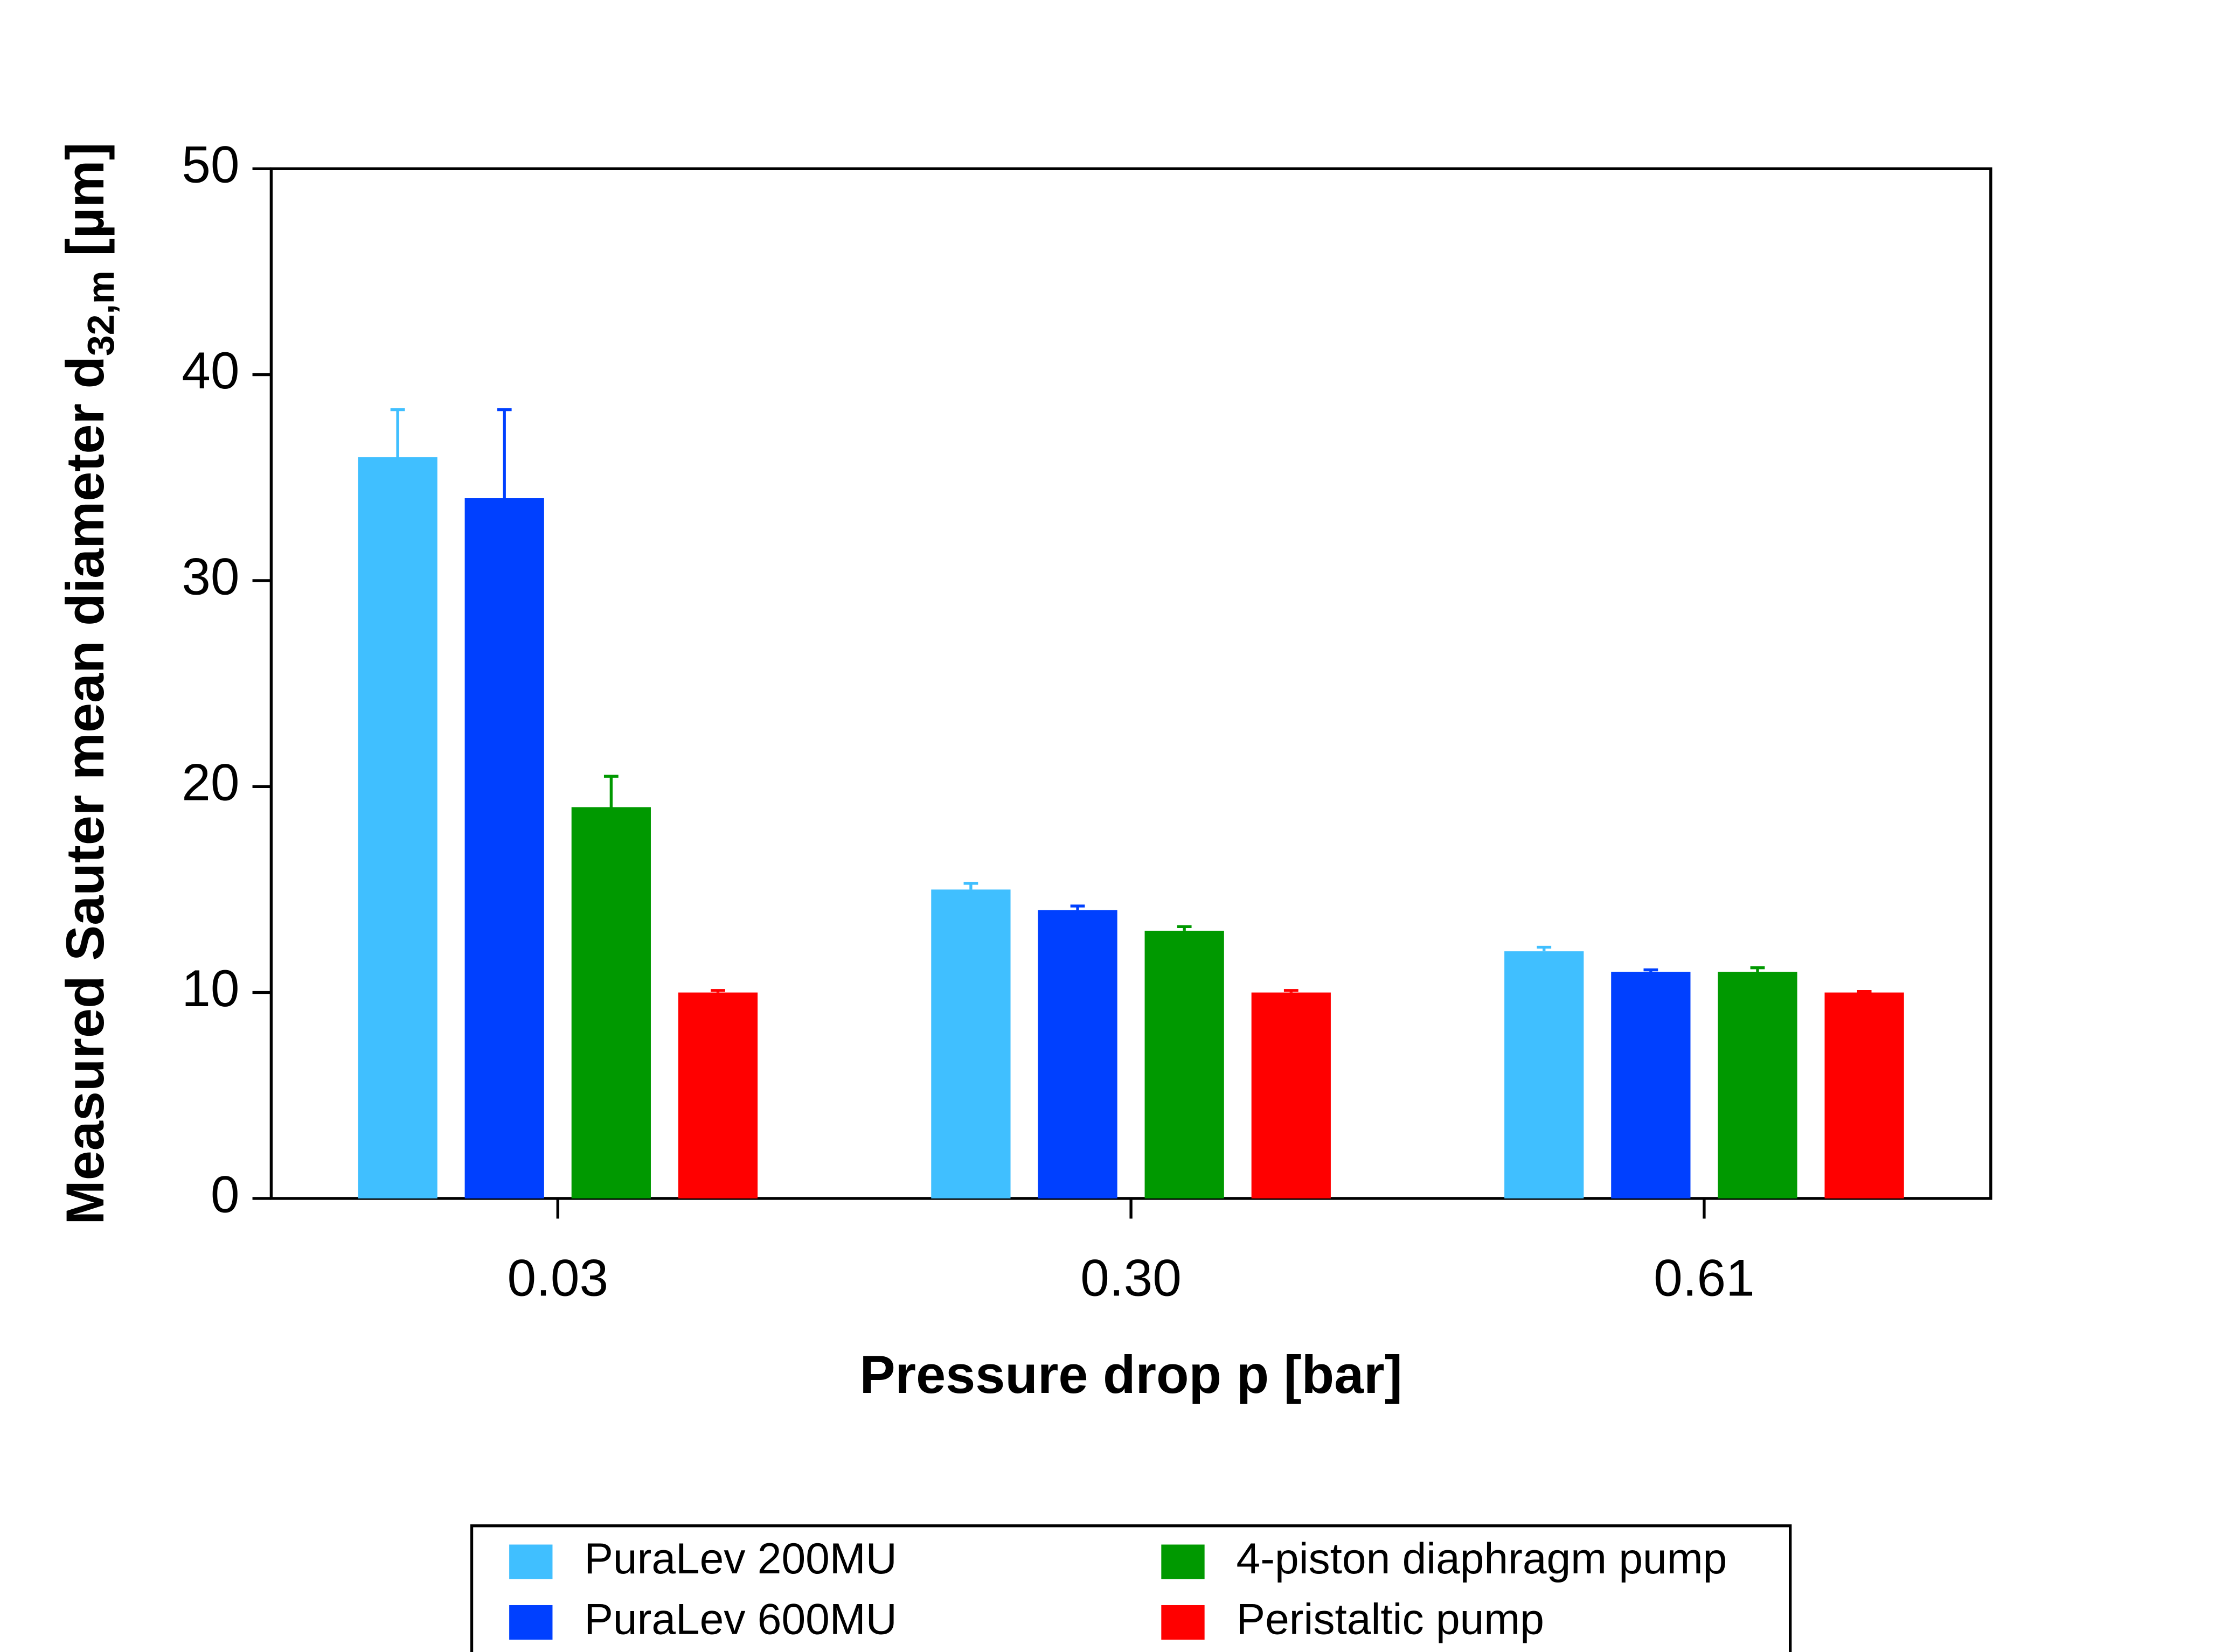  I want to click on y-tick-label: 0, so click(225, 1194).